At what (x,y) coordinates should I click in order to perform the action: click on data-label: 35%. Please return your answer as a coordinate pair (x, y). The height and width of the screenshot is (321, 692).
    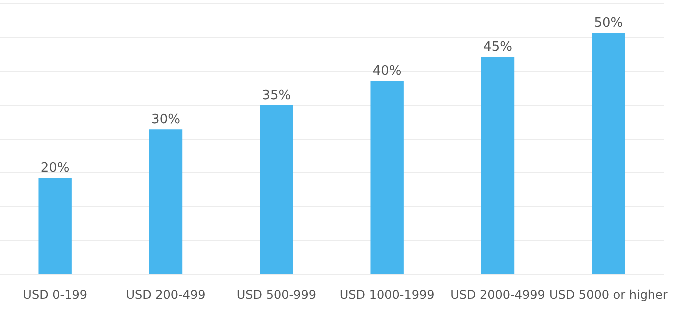
    Looking at the image, I should click on (277, 96).